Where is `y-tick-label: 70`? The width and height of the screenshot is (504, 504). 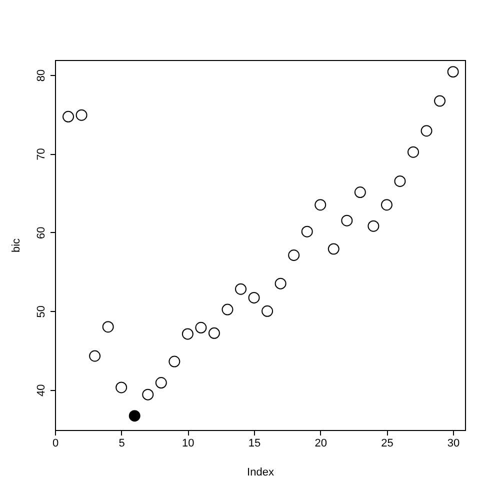
y-tick-label: 70 is located at coordinates (42, 154).